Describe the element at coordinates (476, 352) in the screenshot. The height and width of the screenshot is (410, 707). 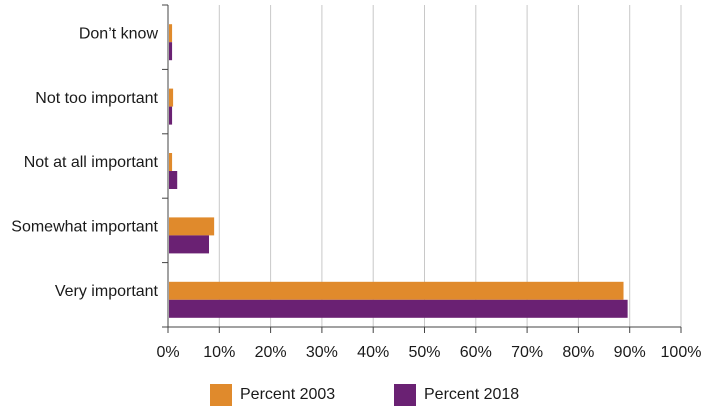
I see `x-tick-label-60: 60%` at that location.